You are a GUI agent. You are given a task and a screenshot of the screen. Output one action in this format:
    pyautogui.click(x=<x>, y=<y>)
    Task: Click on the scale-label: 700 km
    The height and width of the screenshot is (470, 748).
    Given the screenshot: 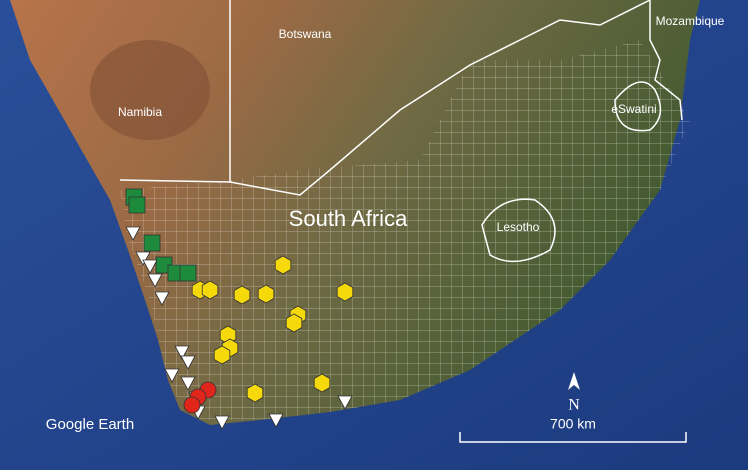 What is the action you would take?
    pyautogui.click(x=573, y=424)
    